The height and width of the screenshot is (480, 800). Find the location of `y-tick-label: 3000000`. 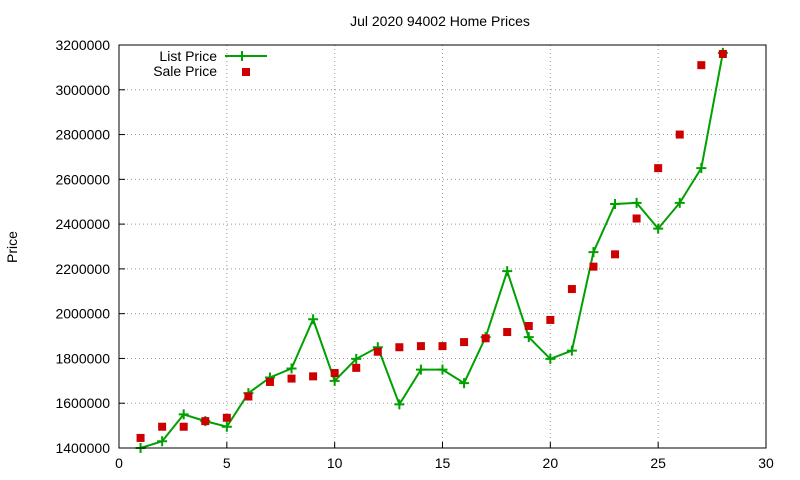

y-tick-label: 3000000 is located at coordinates (82, 90).